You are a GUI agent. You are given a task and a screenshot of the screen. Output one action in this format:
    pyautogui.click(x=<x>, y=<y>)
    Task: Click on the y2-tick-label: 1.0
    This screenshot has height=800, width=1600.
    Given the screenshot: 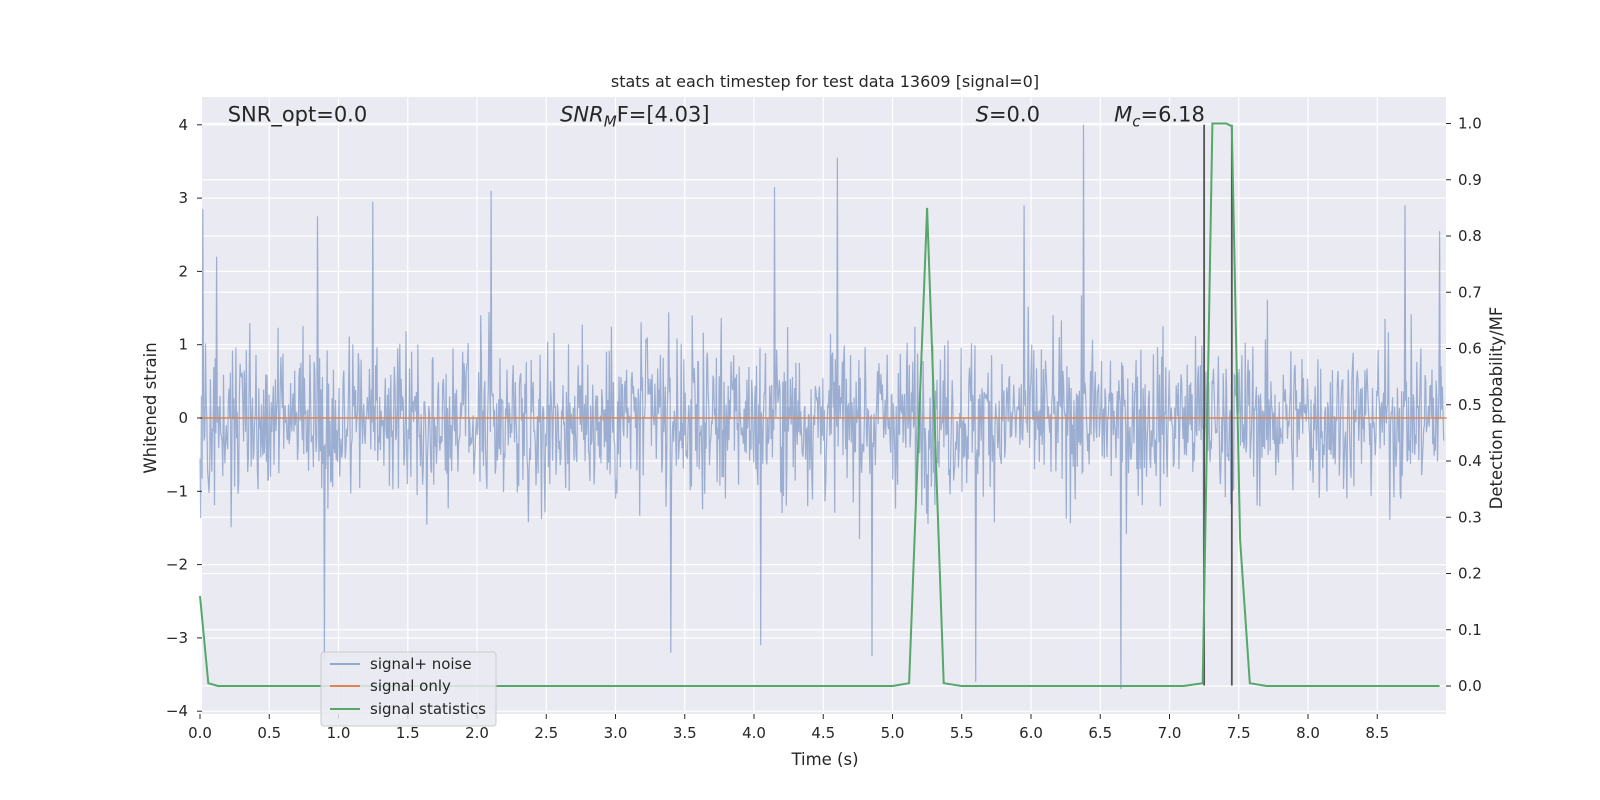 What is the action you would take?
    pyautogui.click(x=1470, y=124)
    